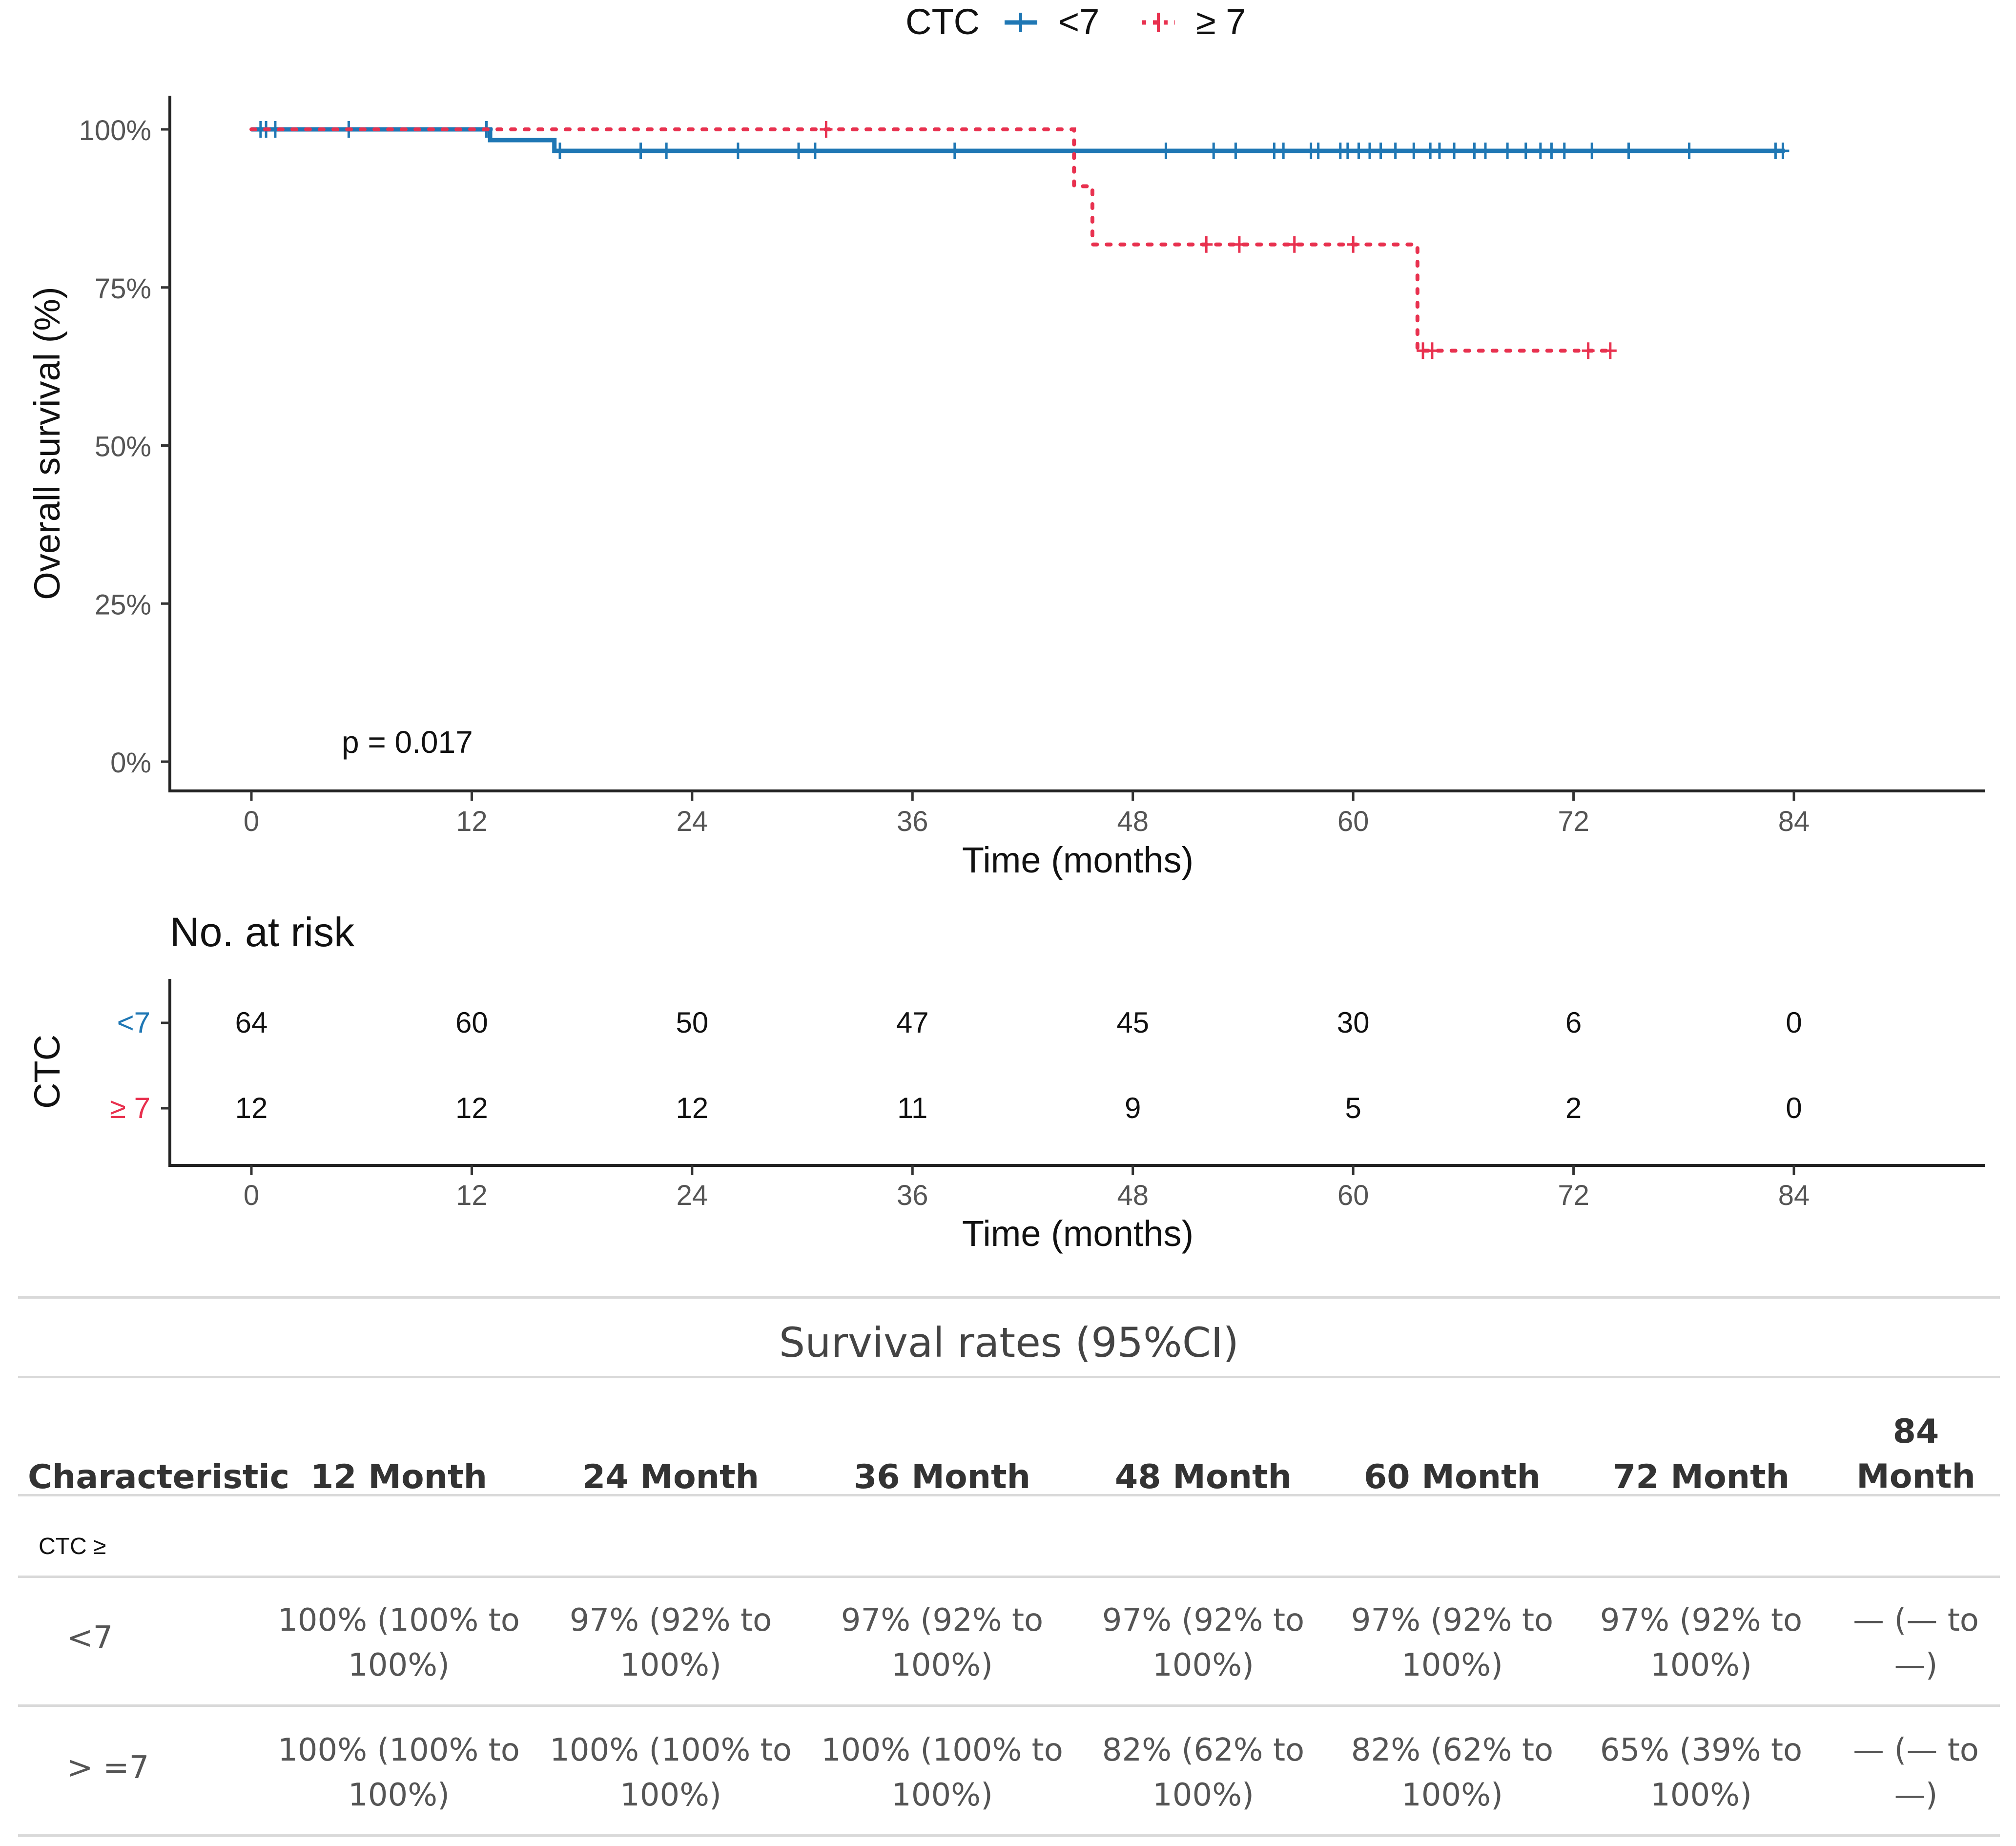 The width and height of the screenshot is (2016, 1846). I want to click on y-tick-label: 50%, so click(123, 447).